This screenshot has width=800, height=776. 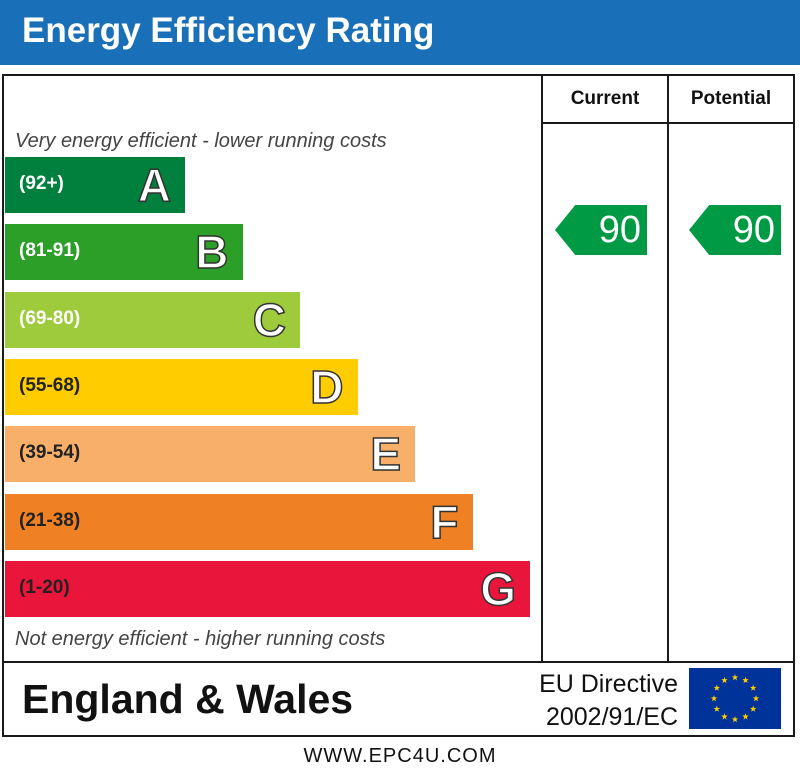 What do you see at coordinates (50, 453) in the screenshot?
I see `band-range-label: (39-54)` at bounding box center [50, 453].